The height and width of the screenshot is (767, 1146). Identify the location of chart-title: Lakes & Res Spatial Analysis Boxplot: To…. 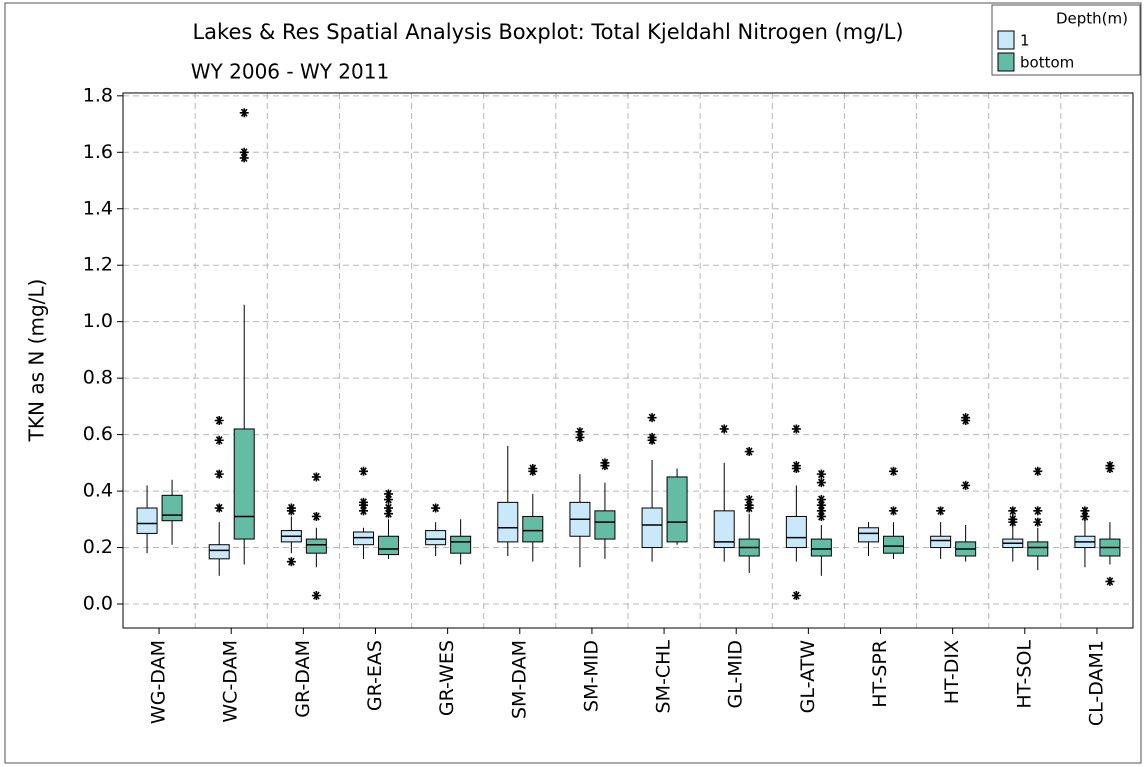
(547, 32).